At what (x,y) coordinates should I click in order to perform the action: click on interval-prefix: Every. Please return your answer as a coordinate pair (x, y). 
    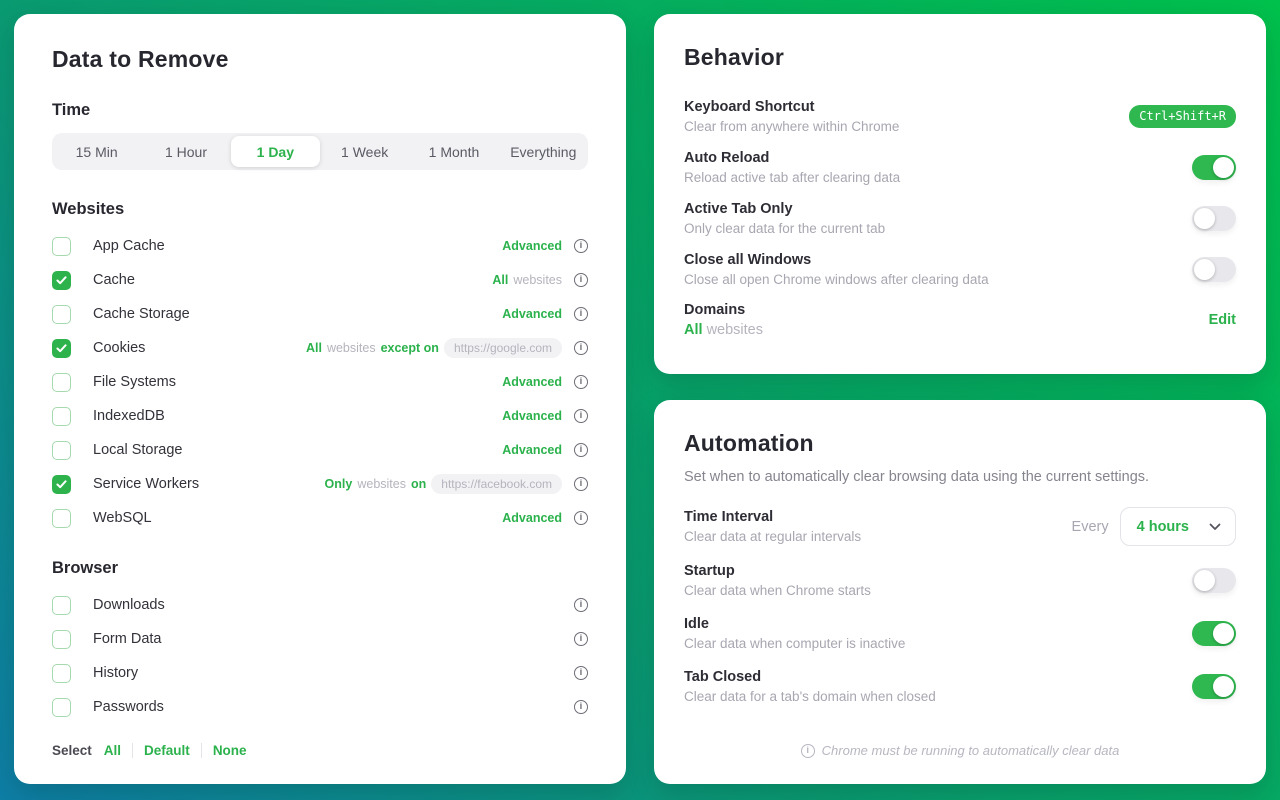
    Looking at the image, I should click on (1090, 526).